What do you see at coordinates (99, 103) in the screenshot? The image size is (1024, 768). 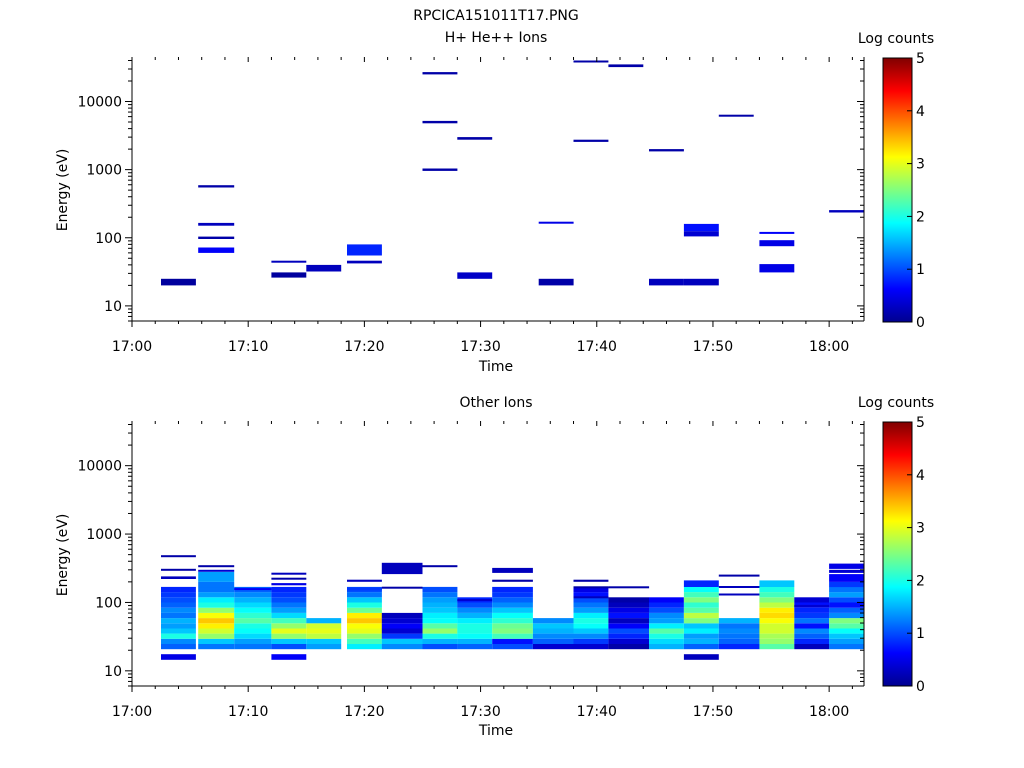 I see `y-tick-label: 10000` at bounding box center [99, 103].